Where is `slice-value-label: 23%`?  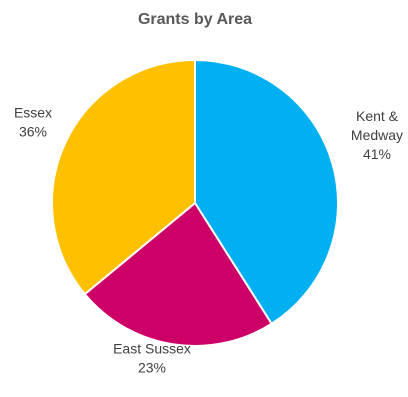 slice-value-label: 23% is located at coordinates (152, 368).